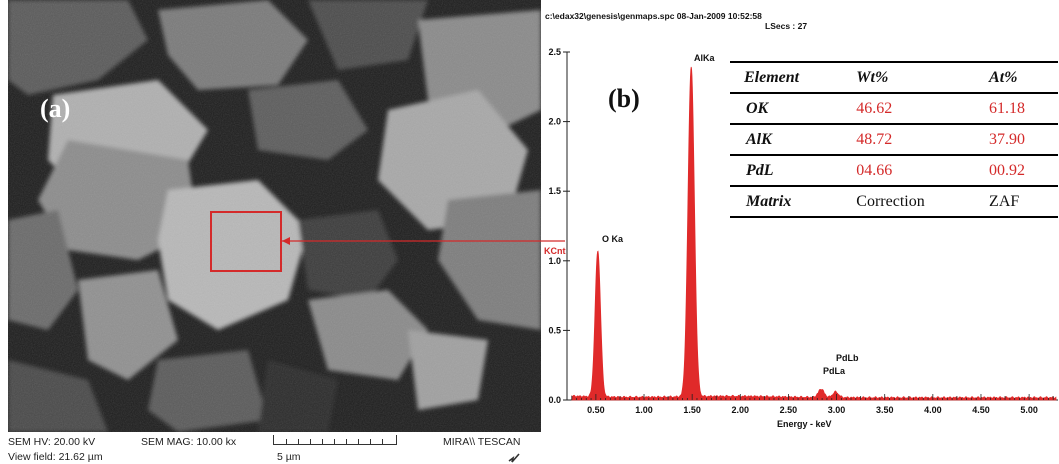 The width and height of the screenshot is (1059, 464). I want to click on panel-a-label: (a), so click(55, 108).